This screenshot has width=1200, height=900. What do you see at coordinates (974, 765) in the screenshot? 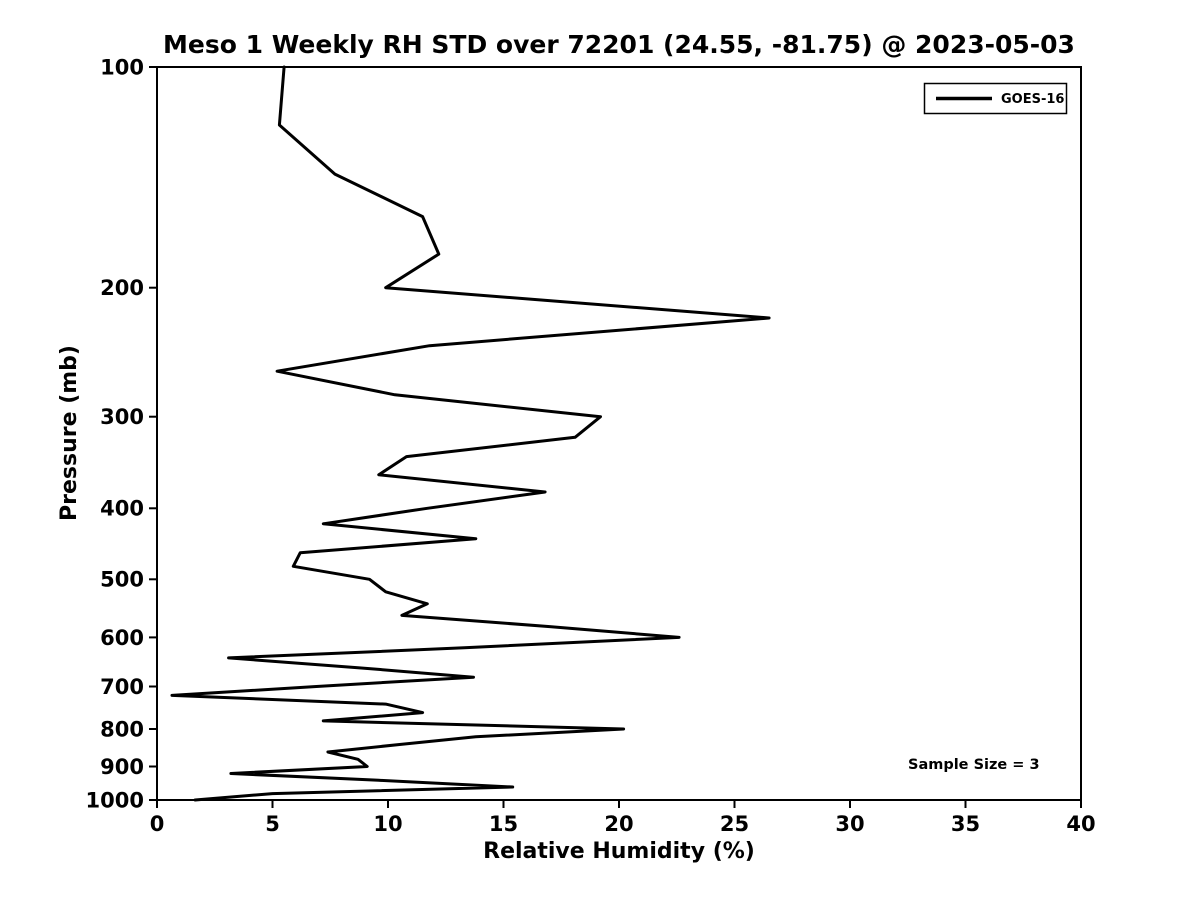
I see `sample-size-annotation: Sample Size = 3` at bounding box center [974, 765].